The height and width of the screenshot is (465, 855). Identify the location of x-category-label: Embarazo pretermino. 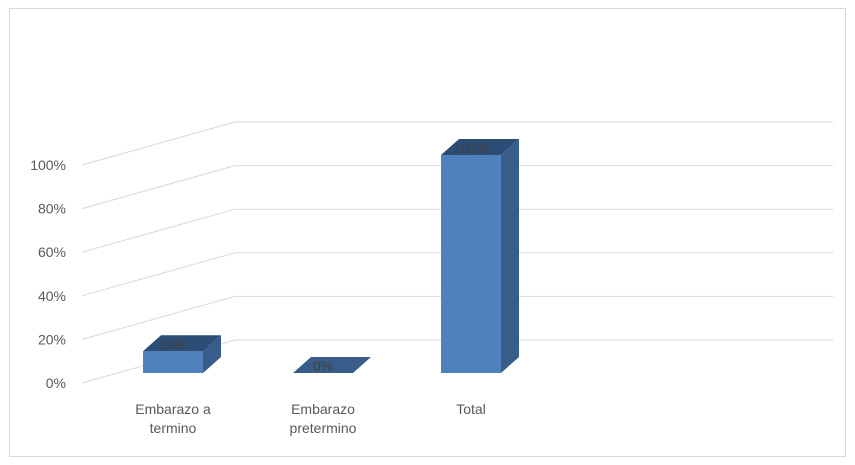
(323, 418).